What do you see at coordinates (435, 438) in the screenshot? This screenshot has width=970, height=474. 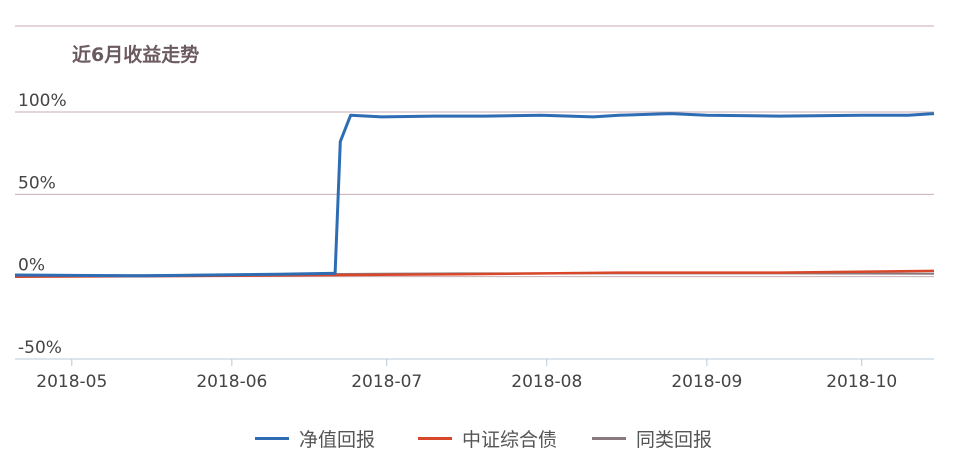 I see `legend-swatch-index` at bounding box center [435, 438].